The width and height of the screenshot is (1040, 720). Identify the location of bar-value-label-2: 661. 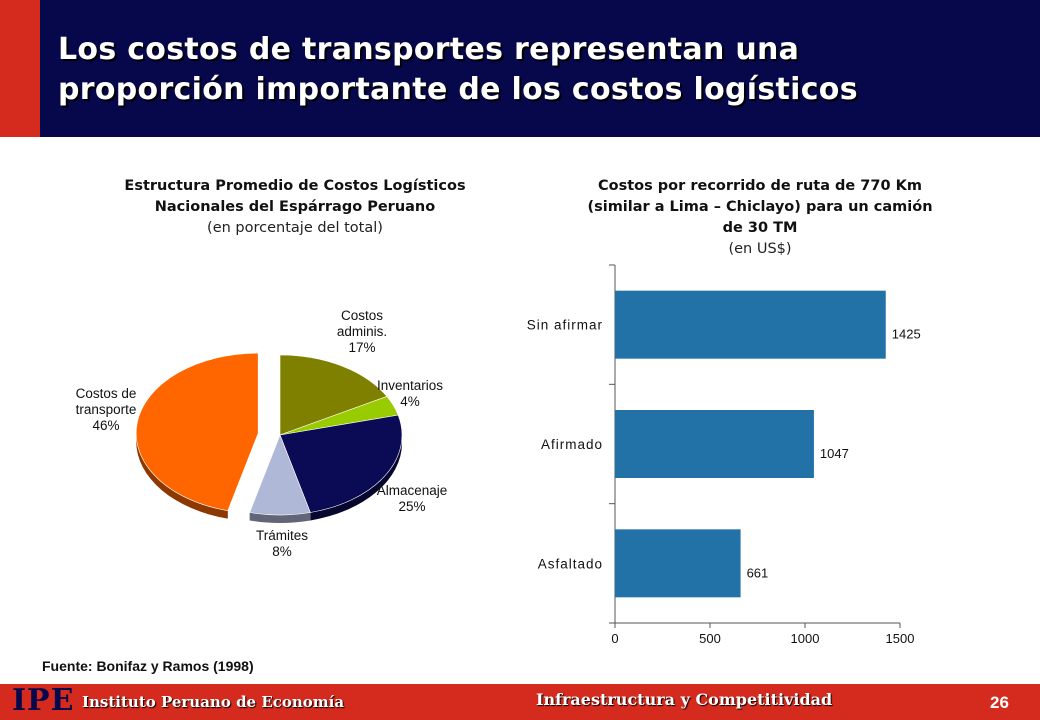
(758, 572).